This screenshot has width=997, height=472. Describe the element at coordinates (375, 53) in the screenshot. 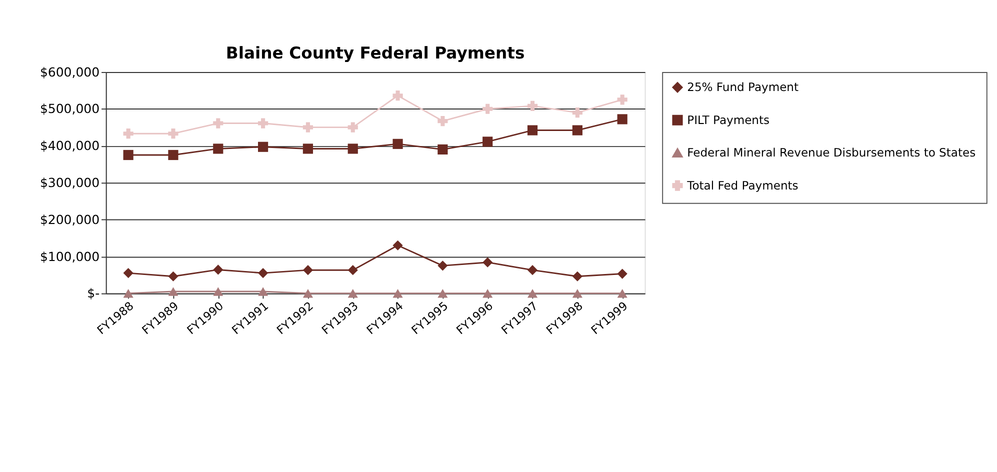

I see `chart-title: Blaine County Federal Payments` at that location.